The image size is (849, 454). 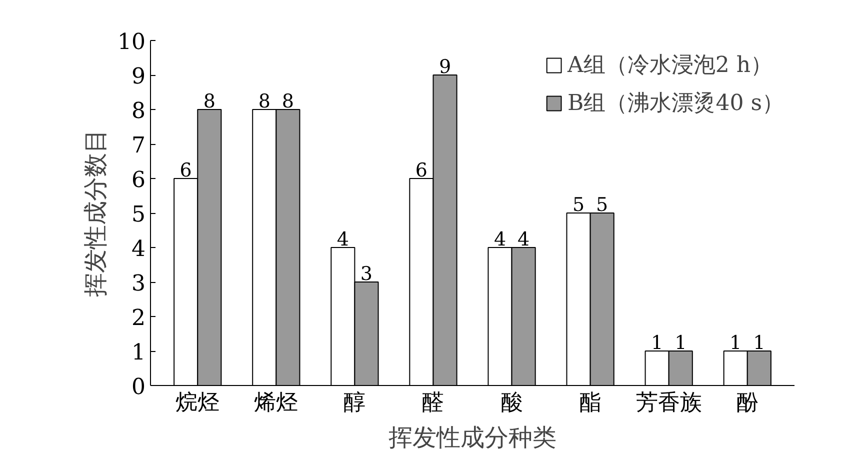 What do you see at coordinates (590, 403) in the screenshot?
I see `x-tick-label: 酯` at bounding box center [590, 403].